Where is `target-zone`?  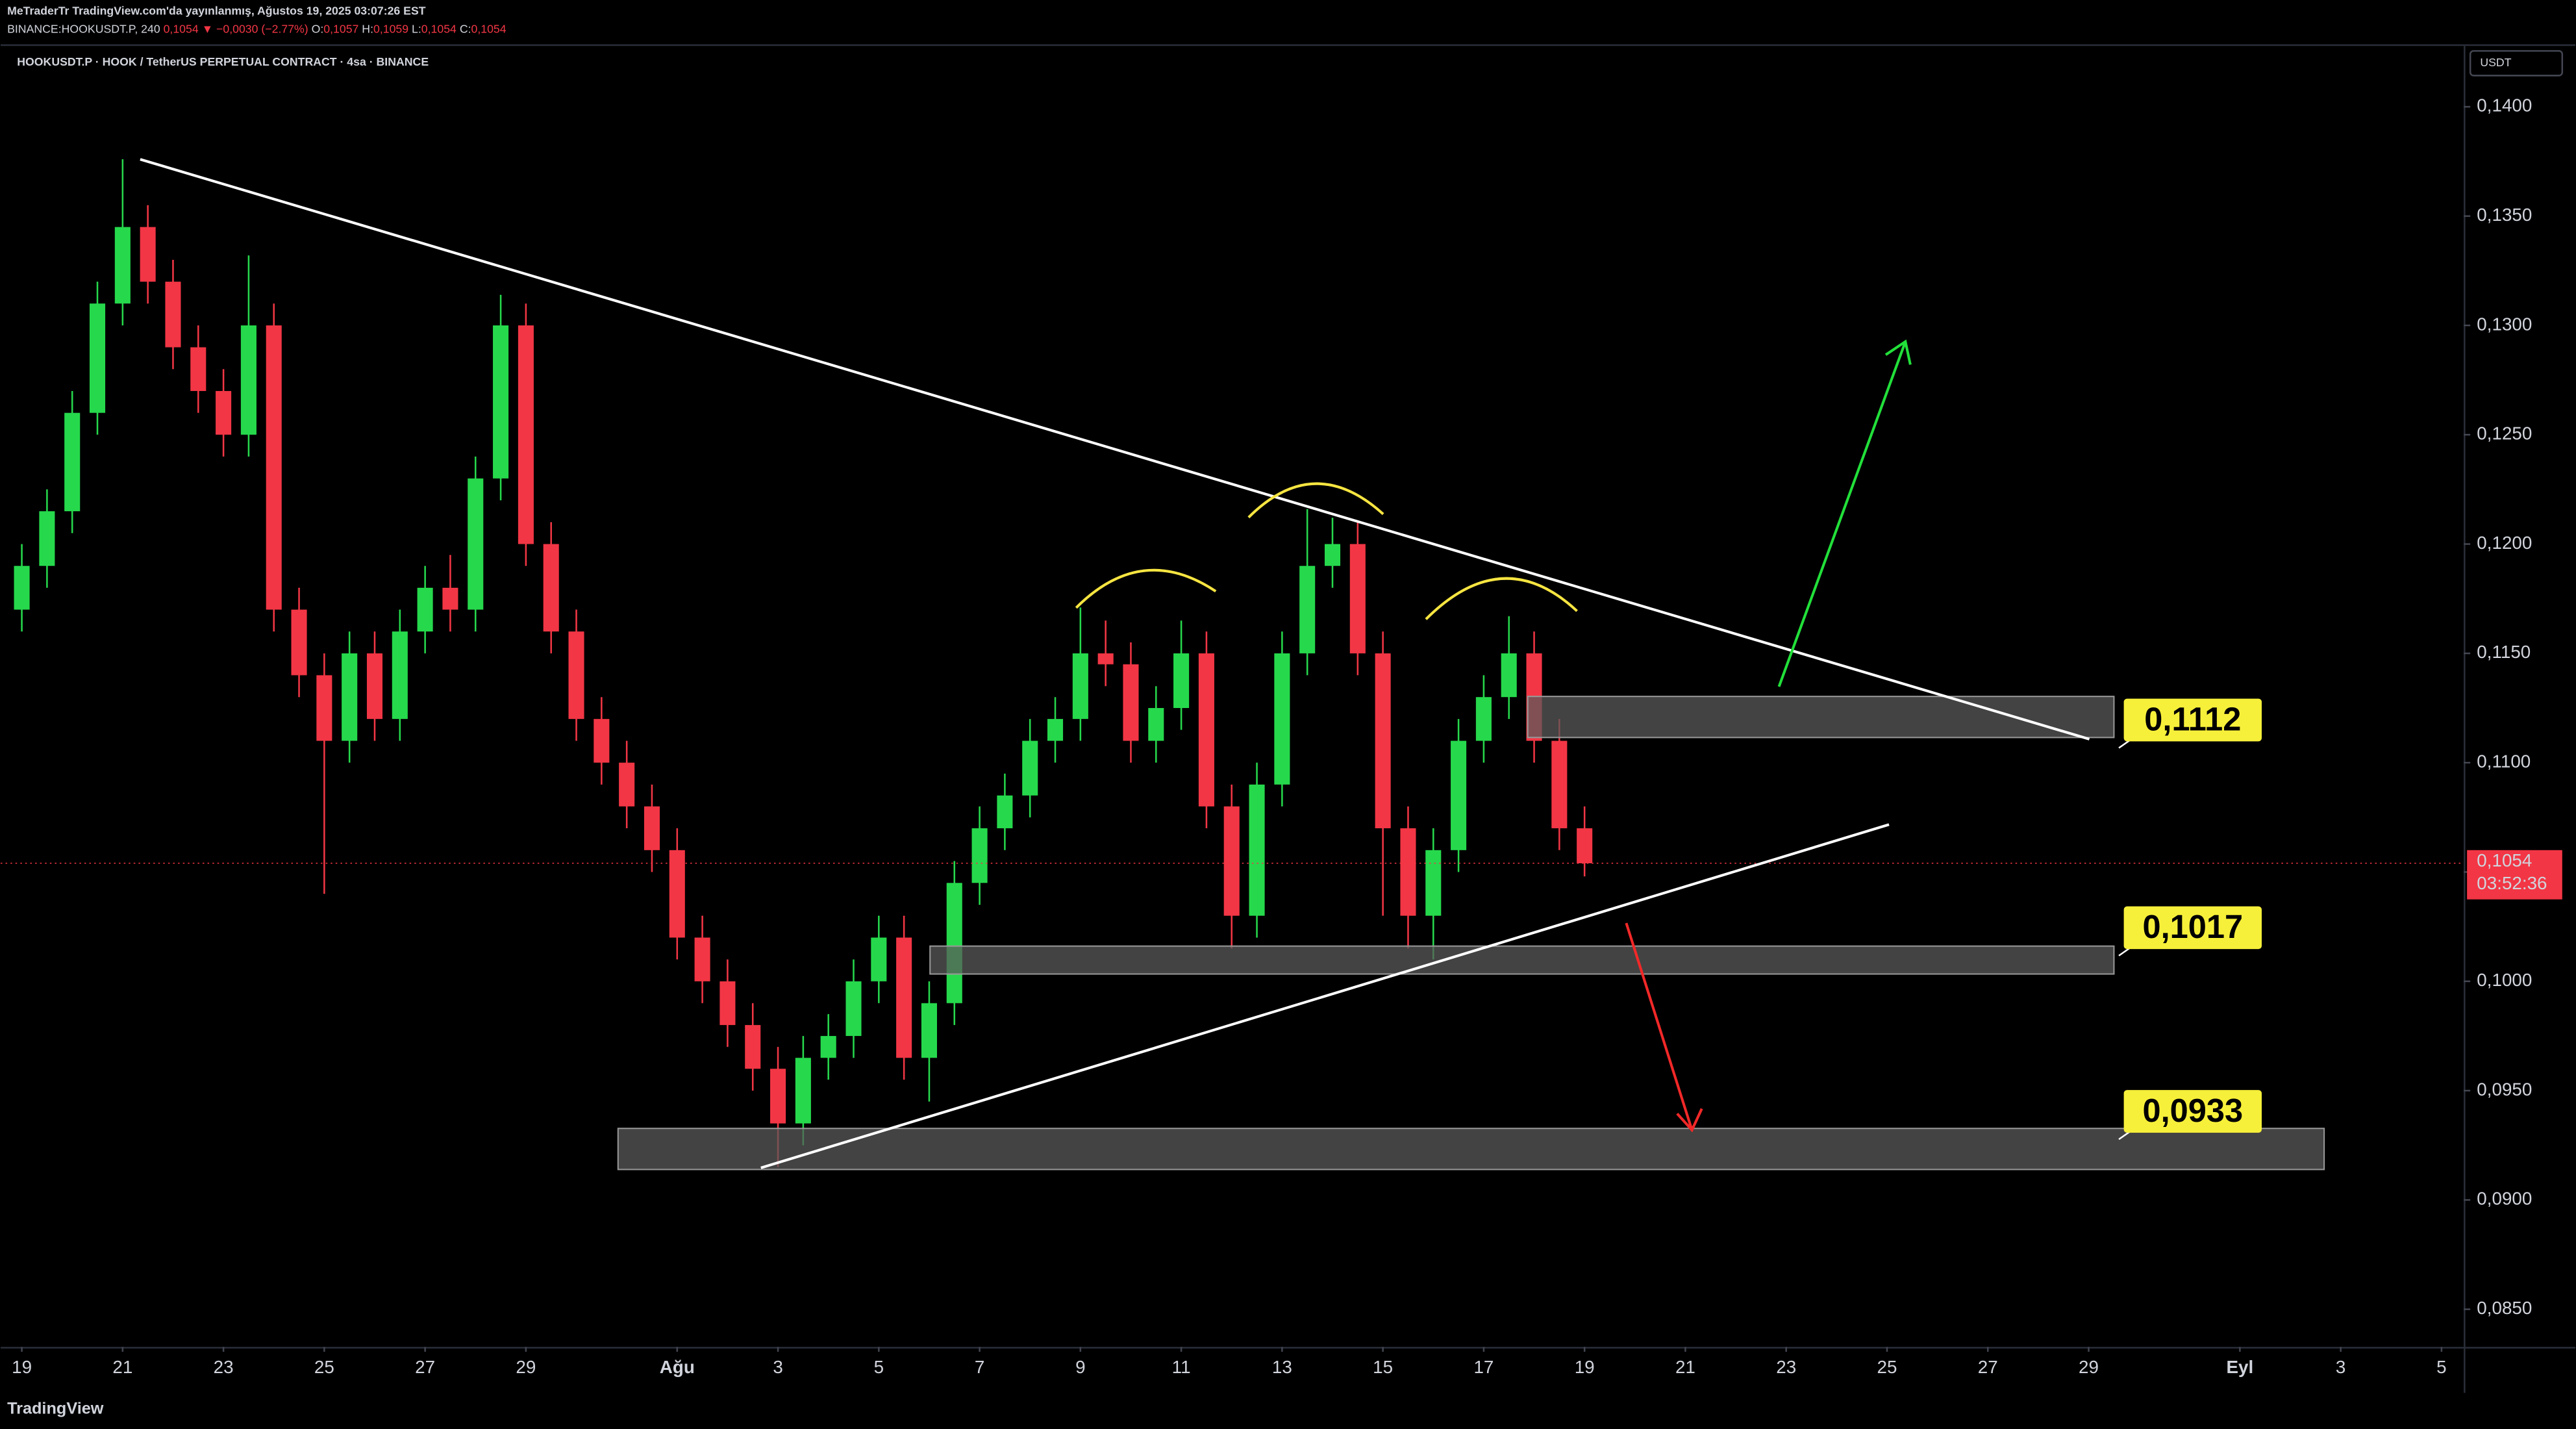 target-zone is located at coordinates (1471, 1149).